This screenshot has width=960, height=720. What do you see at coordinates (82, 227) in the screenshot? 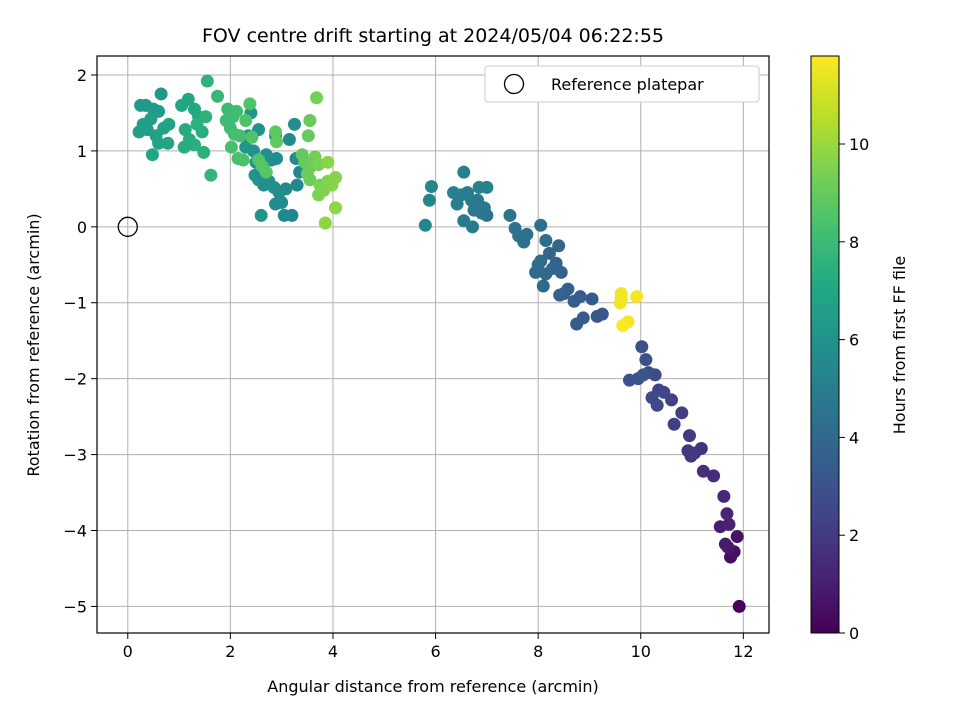
I see `y-tick-label: 0` at bounding box center [82, 227].